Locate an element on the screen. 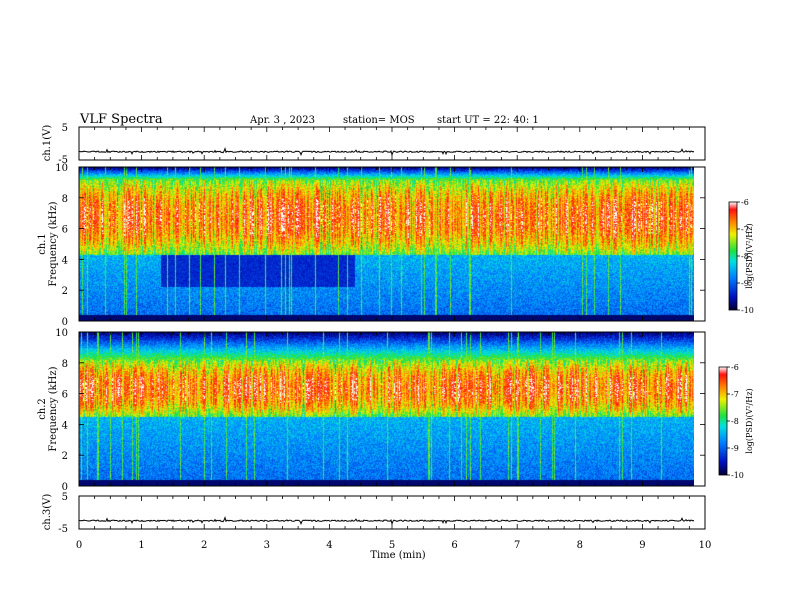 The height and width of the screenshot is (612, 792). station-label: station= MOS is located at coordinates (379, 120).